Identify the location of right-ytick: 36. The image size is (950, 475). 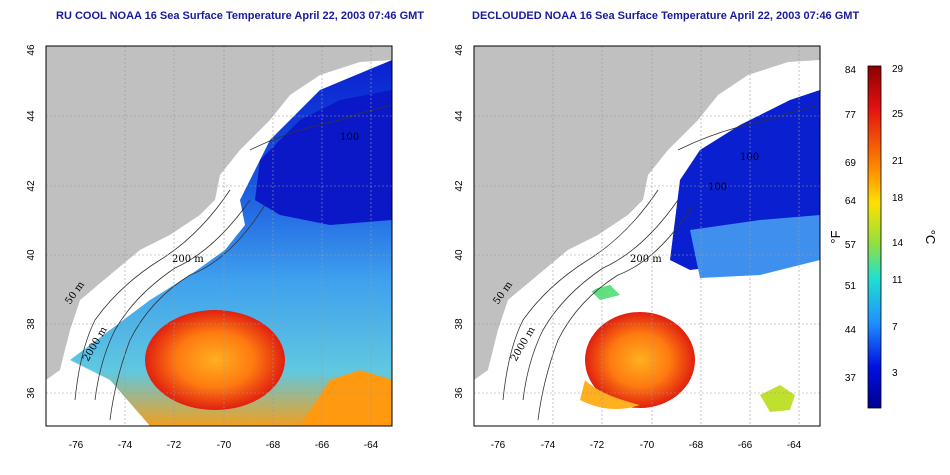
(459, 393).